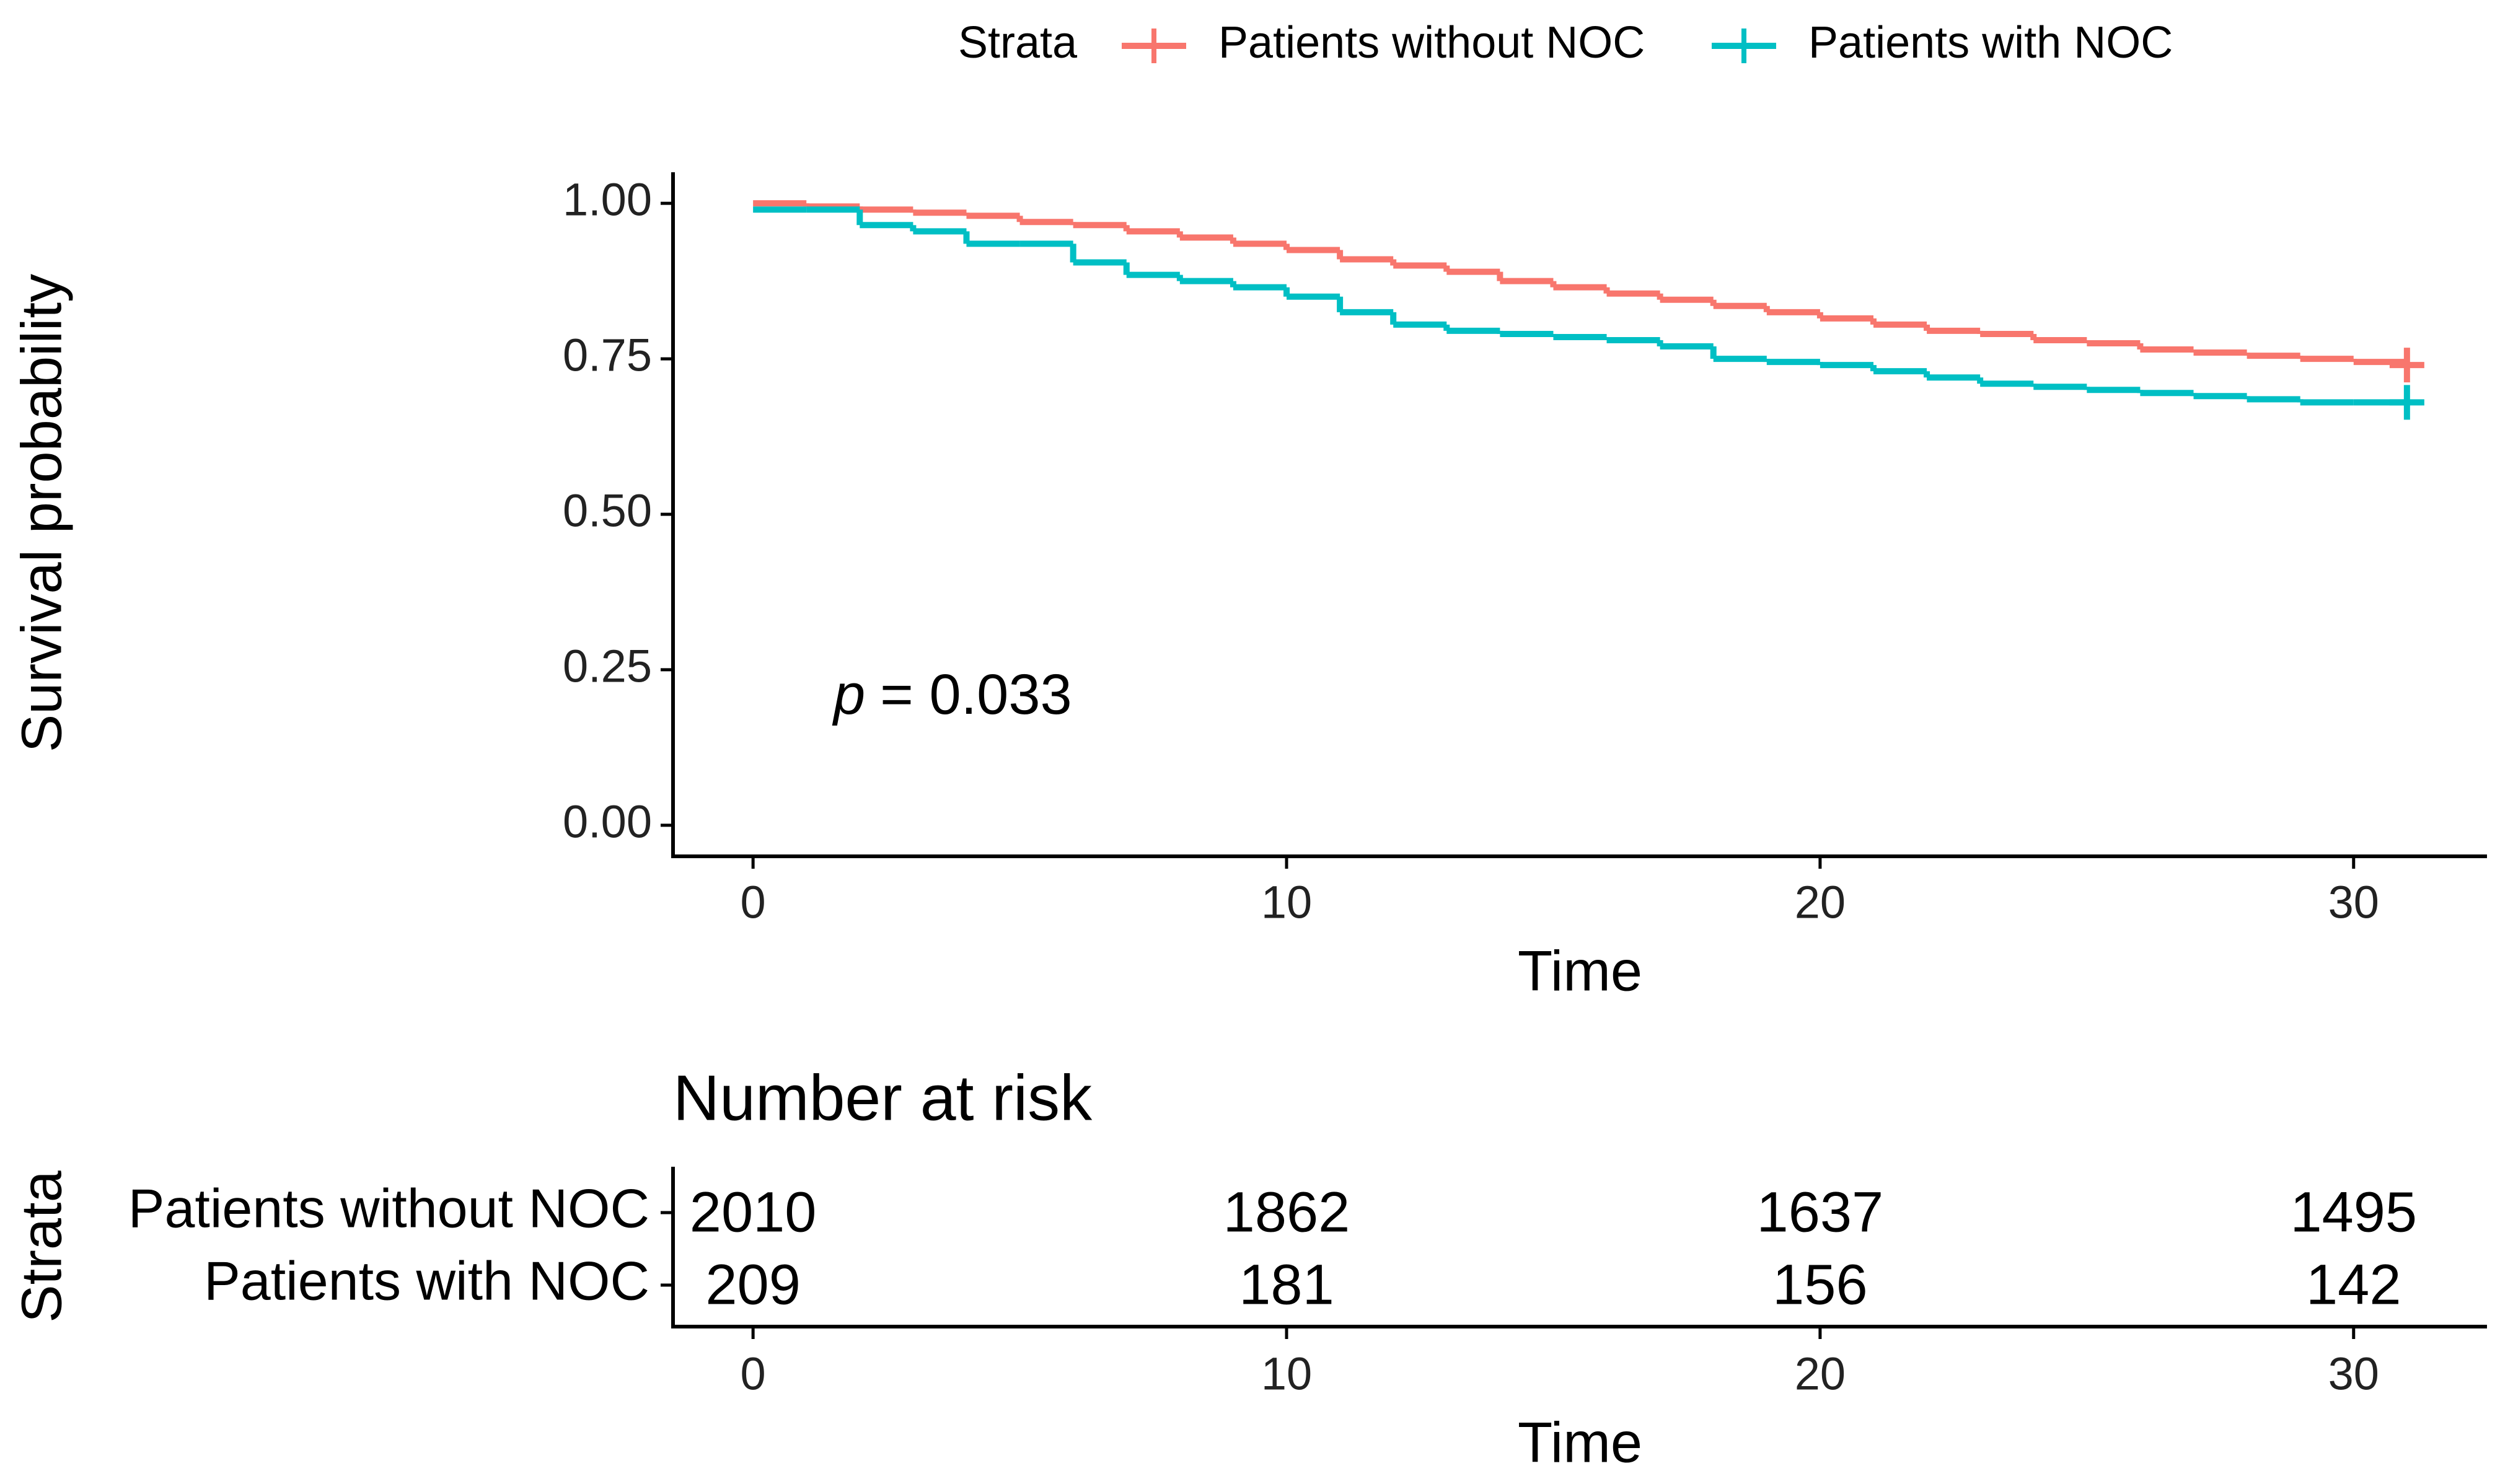 This screenshot has height=1484, width=2500. What do you see at coordinates (976, 695) in the screenshot?
I see `p-text: = 0.033` at bounding box center [976, 695].